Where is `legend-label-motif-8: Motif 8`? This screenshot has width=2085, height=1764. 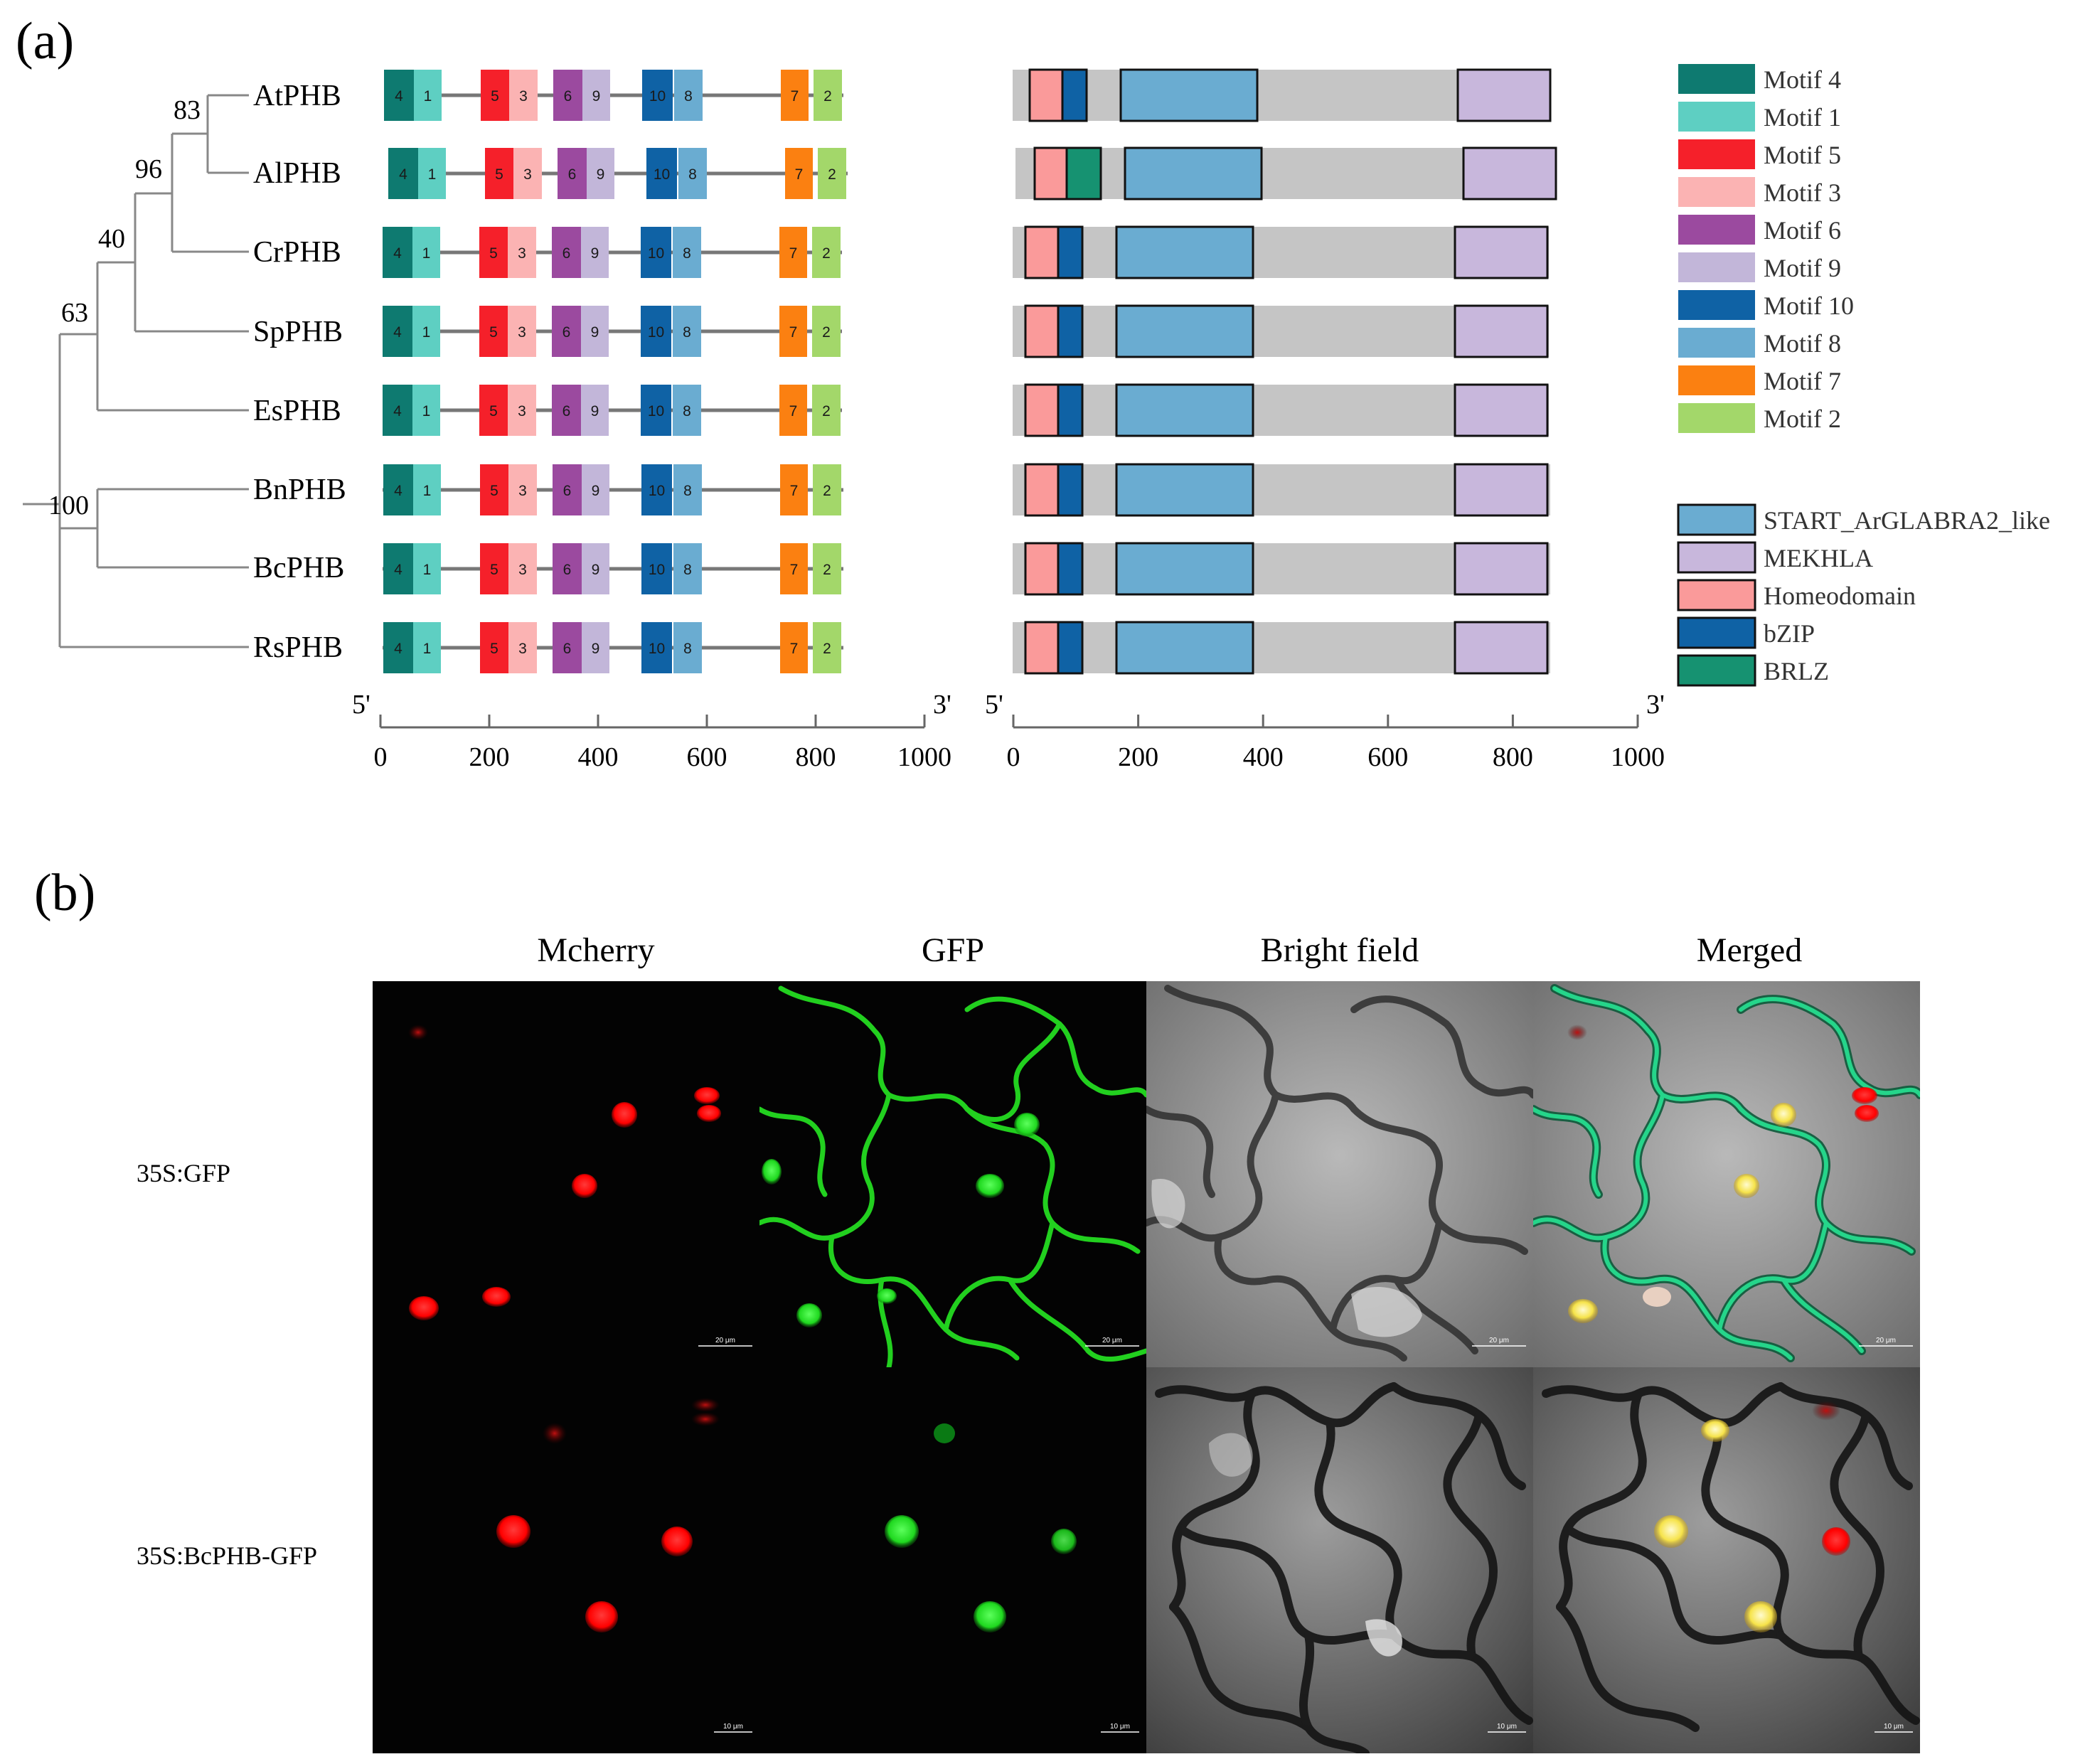
legend-label-motif-8: Motif 8 is located at coordinates (1802, 343).